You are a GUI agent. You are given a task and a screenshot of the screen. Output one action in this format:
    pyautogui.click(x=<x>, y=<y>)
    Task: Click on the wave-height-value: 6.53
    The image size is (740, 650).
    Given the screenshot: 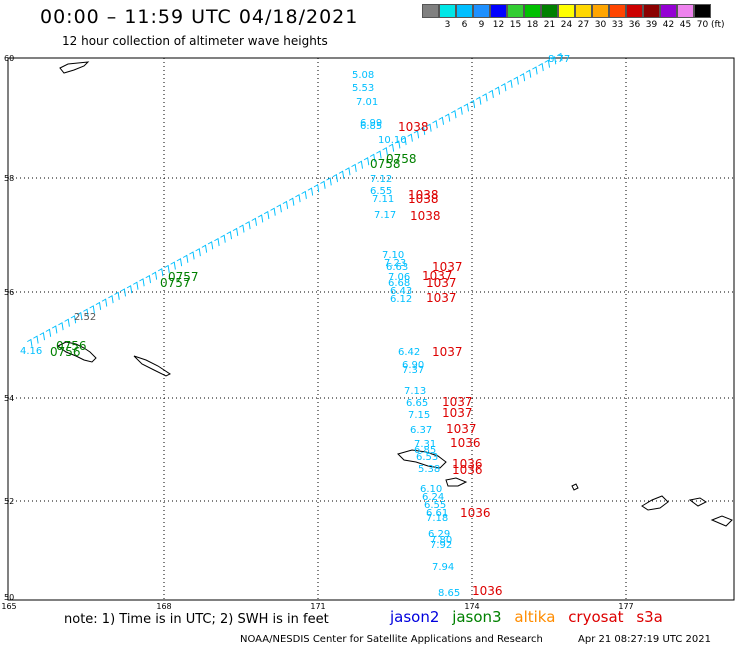 What is the action you would take?
    pyautogui.click(x=427, y=457)
    